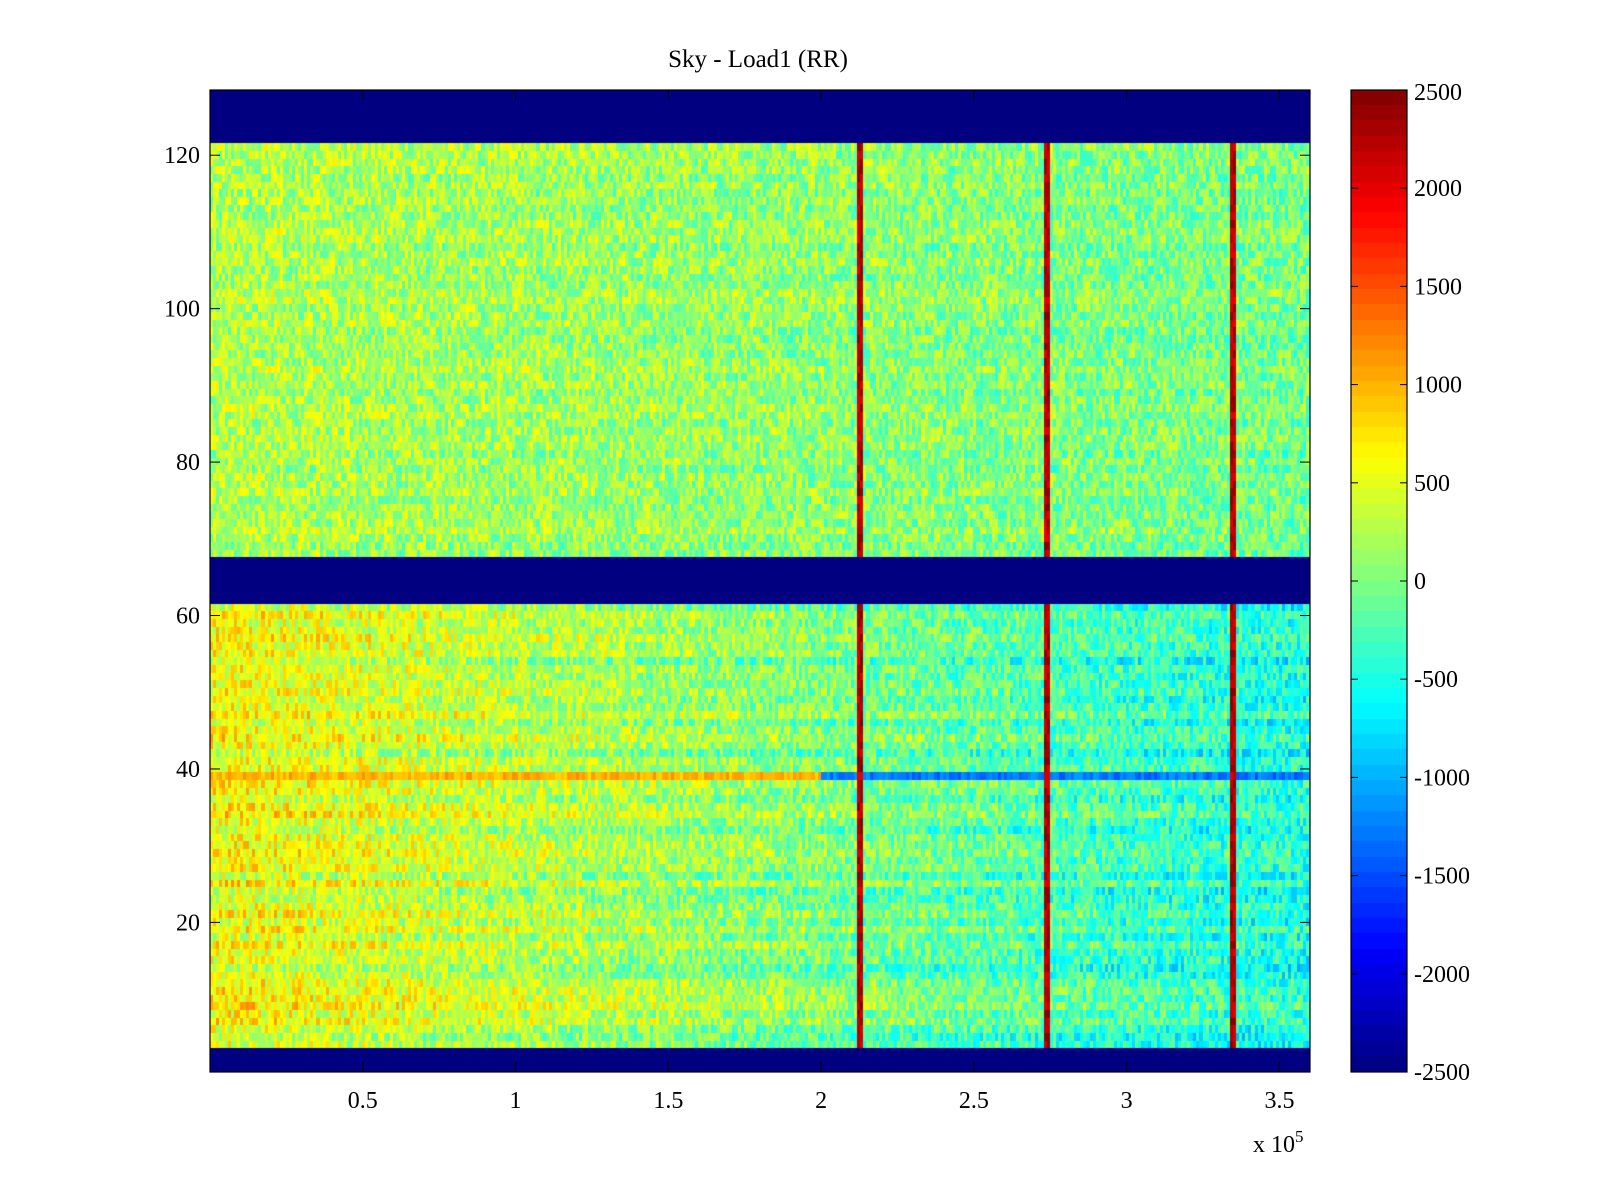 The height and width of the screenshot is (1200, 1600). Describe the element at coordinates (758, 59) in the screenshot. I see `chart-title: Sky - Load1 (RR)` at that location.